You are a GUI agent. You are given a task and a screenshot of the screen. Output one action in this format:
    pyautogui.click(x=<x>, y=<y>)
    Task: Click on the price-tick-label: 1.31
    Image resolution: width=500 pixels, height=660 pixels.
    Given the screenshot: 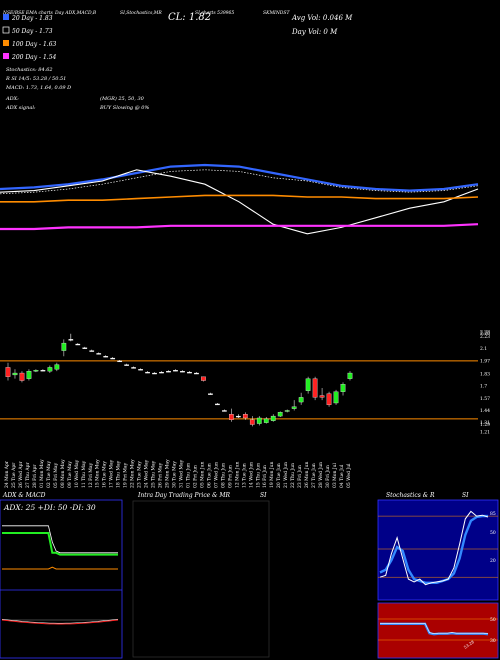 What is the action you would take?
    pyautogui.click(x=485, y=423)
    